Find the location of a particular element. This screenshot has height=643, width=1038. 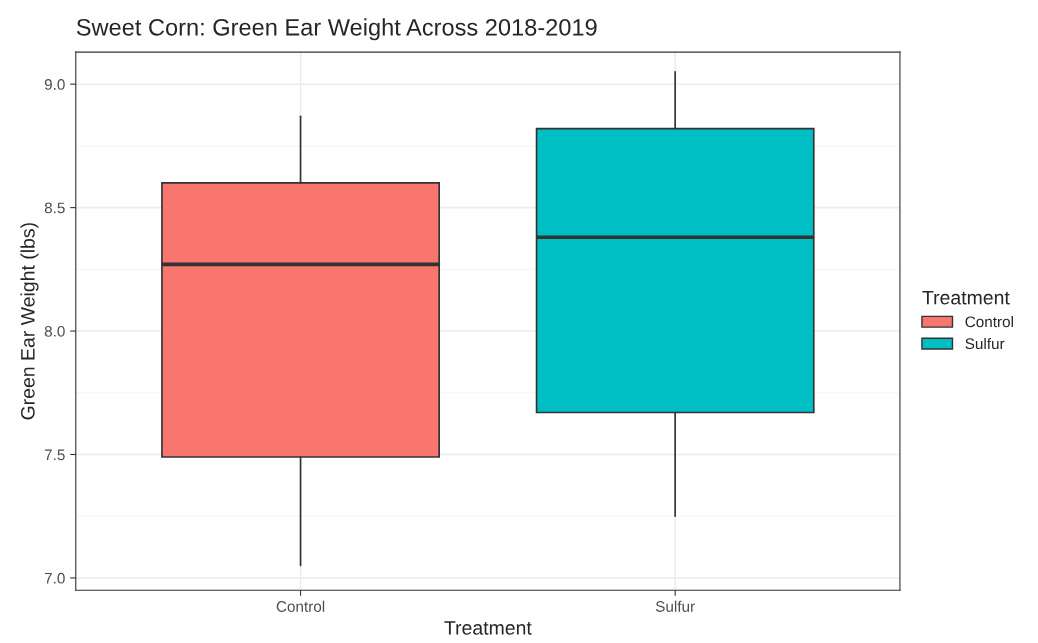

legend-title: Treatment is located at coordinates (966, 297).